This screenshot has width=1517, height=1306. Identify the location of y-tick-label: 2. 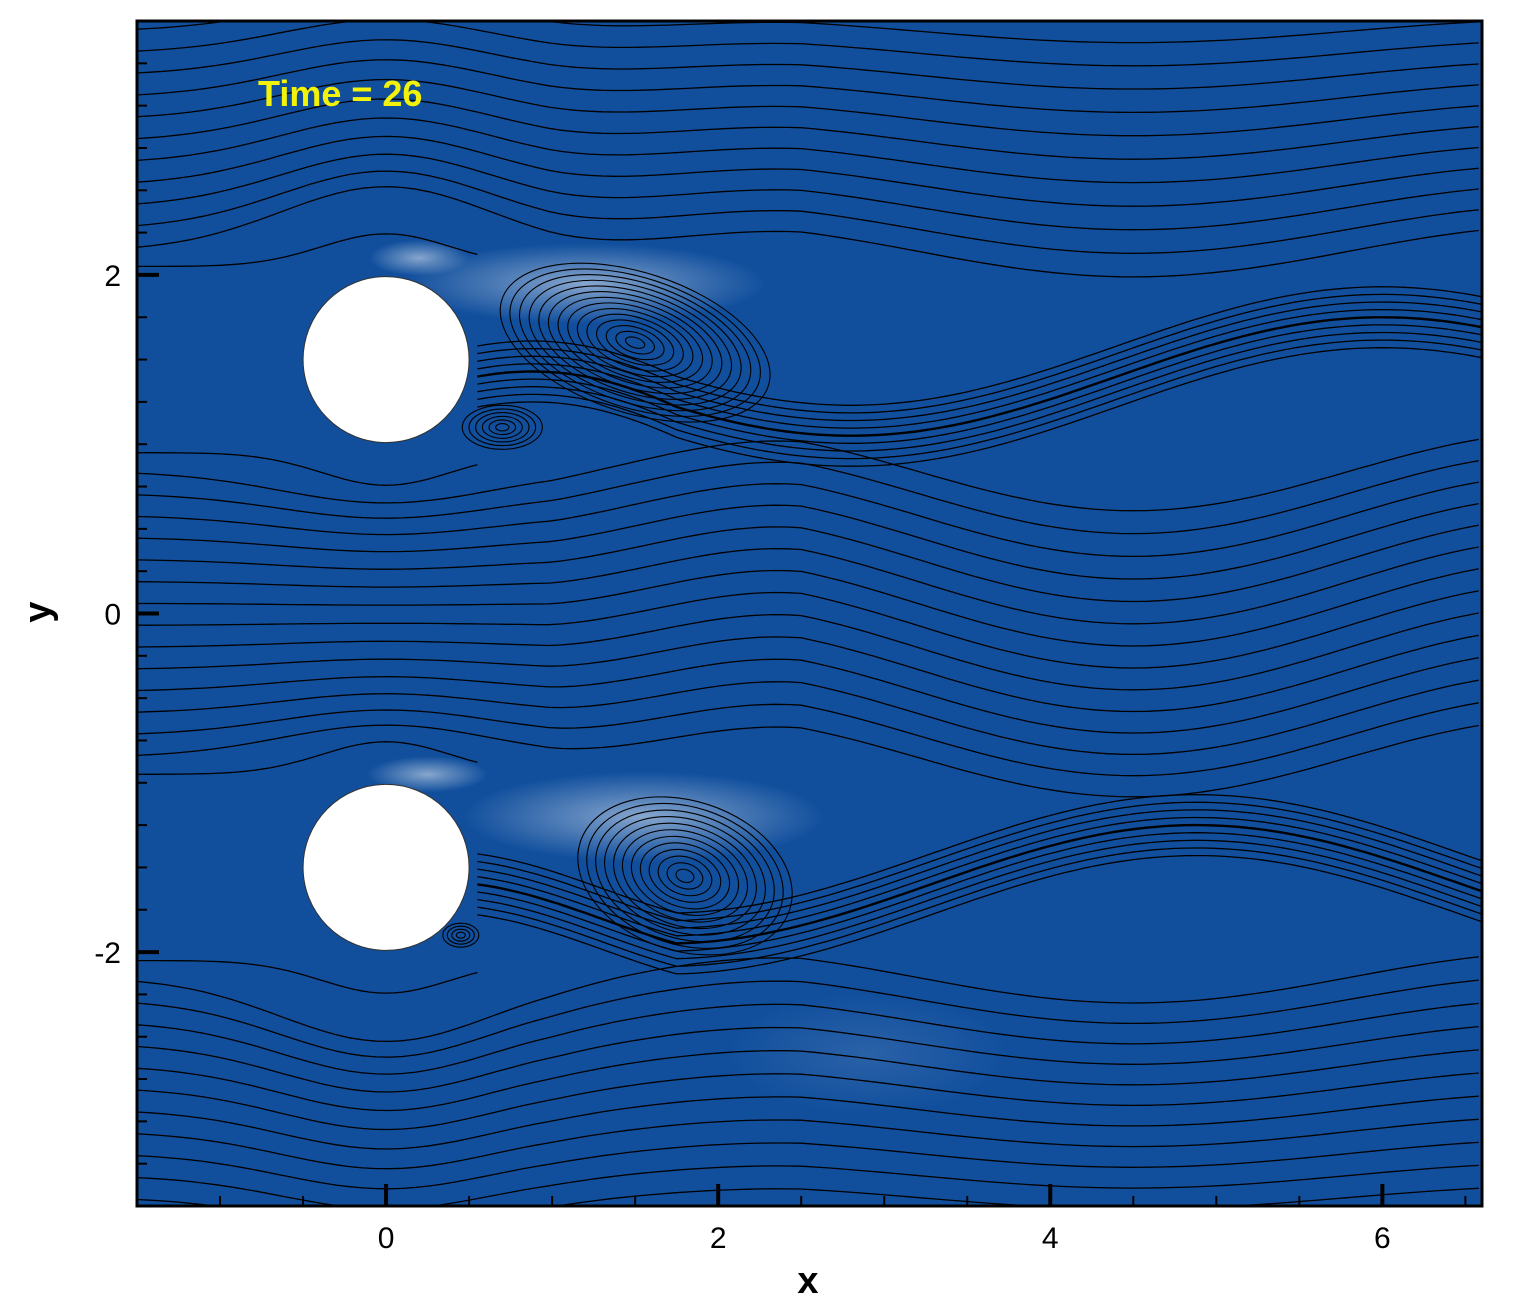
(112, 276).